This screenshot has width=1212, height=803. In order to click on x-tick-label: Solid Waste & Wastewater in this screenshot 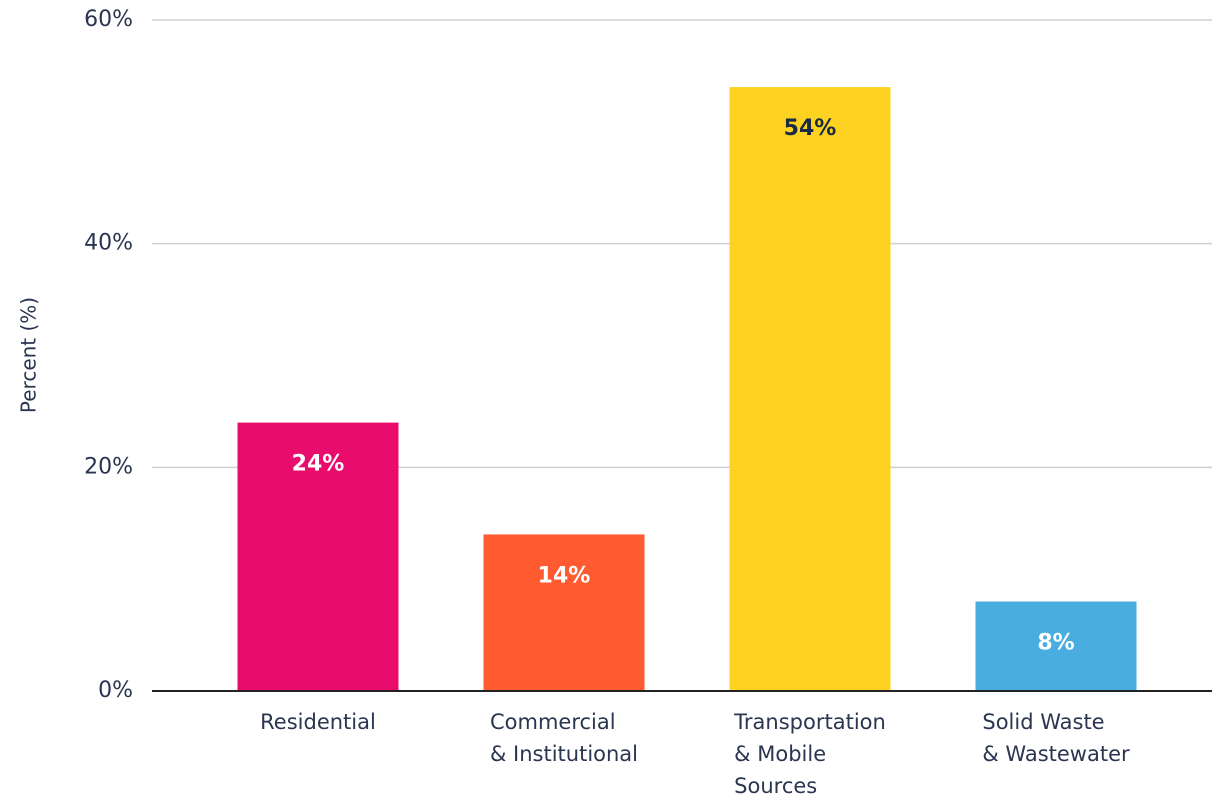, I will do `click(1056, 738)`.